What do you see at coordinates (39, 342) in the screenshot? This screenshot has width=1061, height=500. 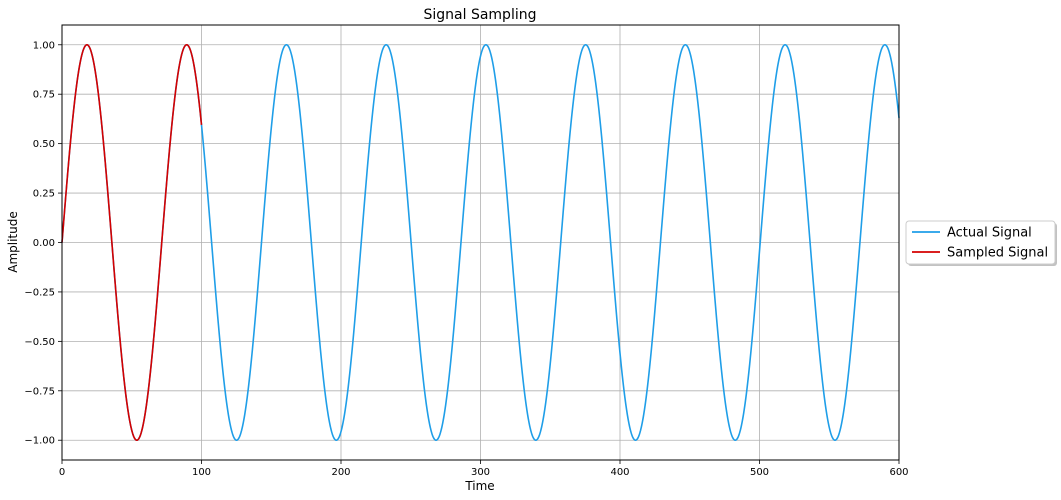 I see `y-tick-label: −0.50` at bounding box center [39, 342].